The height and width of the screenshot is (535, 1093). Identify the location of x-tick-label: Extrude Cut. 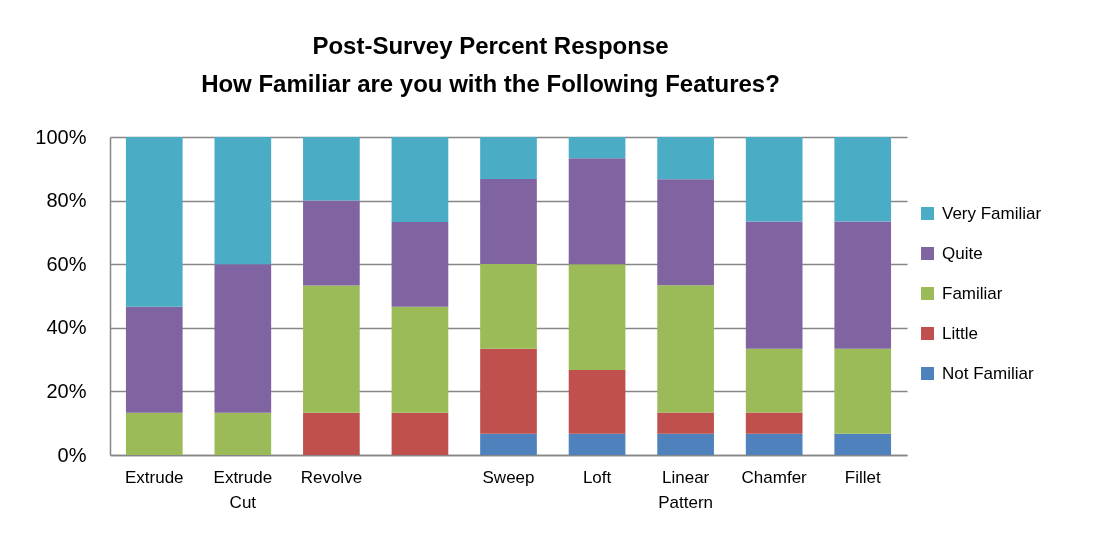
(243, 489).